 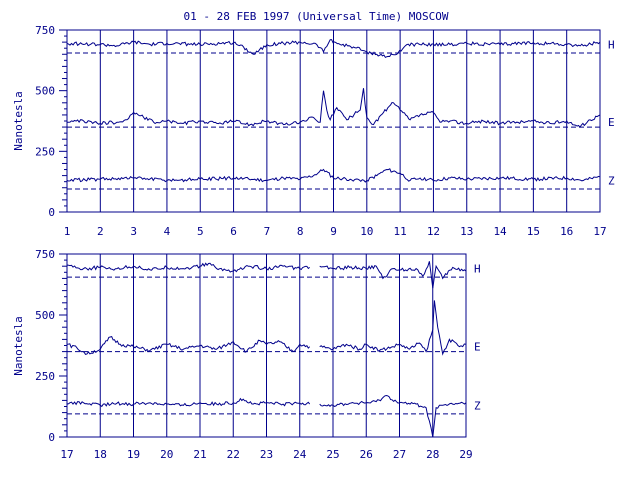 I want to click on x-tick-label: 24, so click(x=300, y=454).